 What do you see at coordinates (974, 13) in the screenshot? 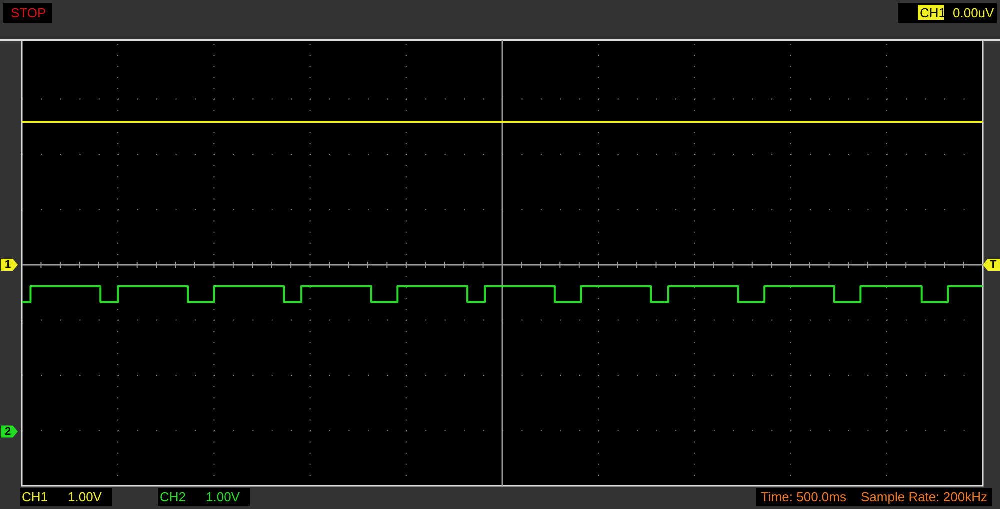
I see `text: 0.00uV` at bounding box center [974, 13].